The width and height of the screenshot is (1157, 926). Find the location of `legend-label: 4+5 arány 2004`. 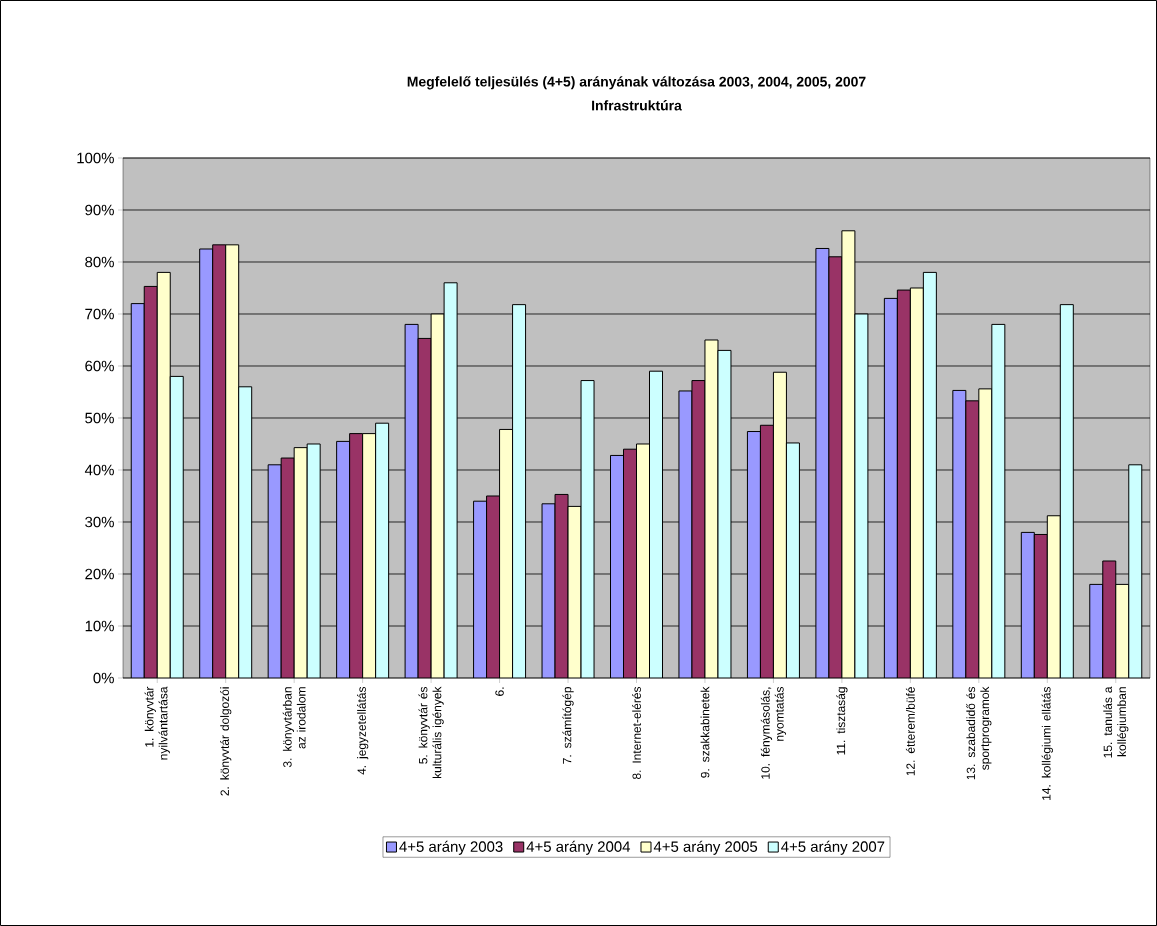

legend-label: 4+5 arány 2004 is located at coordinates (578, 847).